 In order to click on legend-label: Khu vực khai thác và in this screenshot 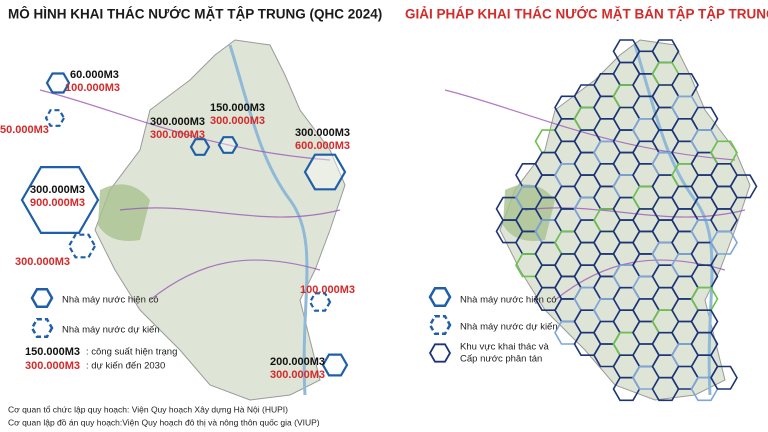, I will do `click(504, 347)`.